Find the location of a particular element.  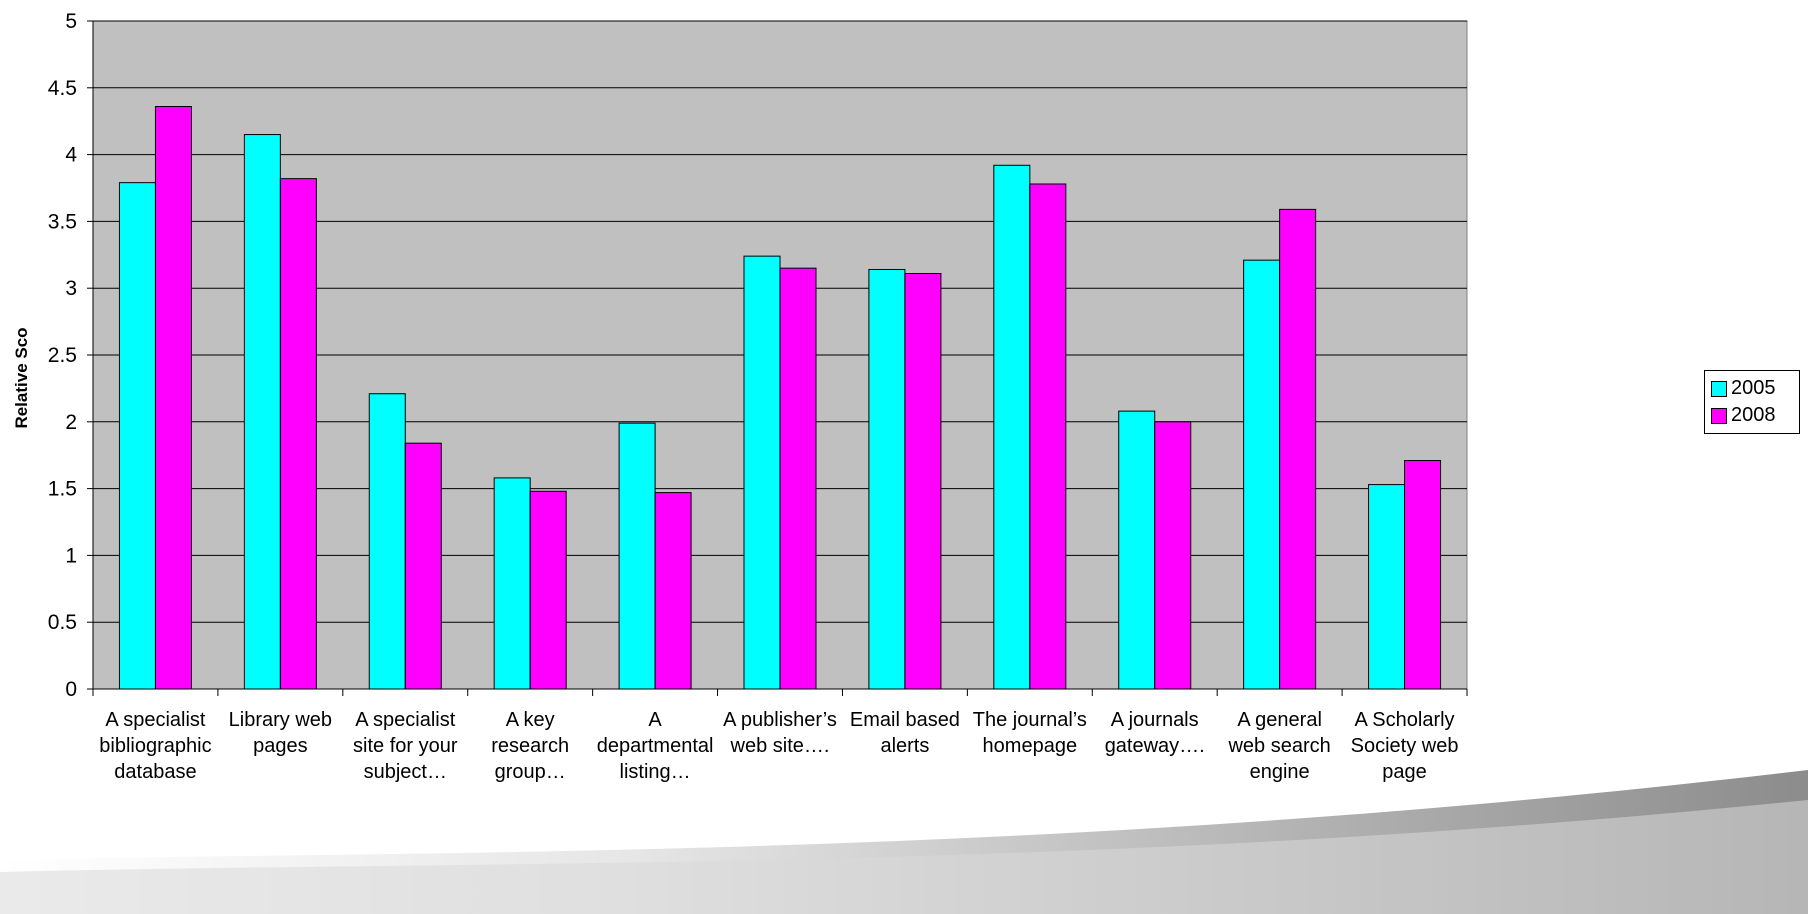

y-tick-label: 4.5 is located at coordinates (62, 88).